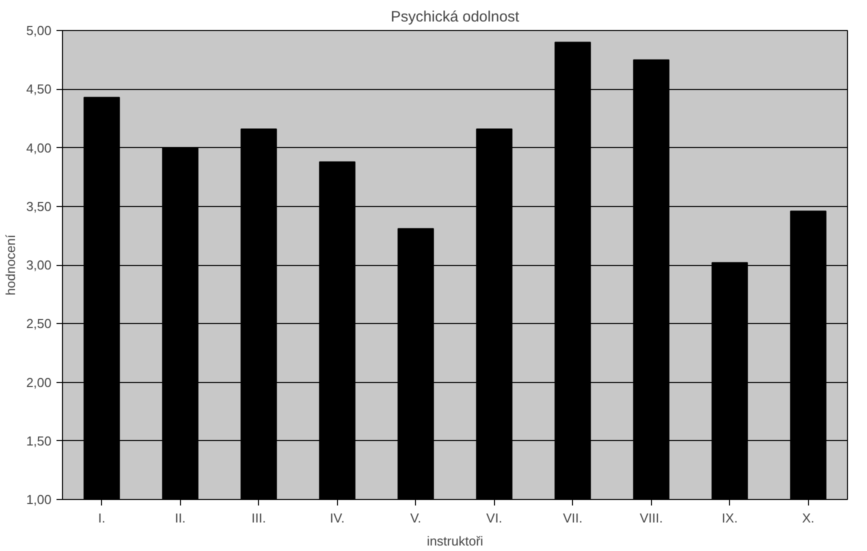 The width and height of the screenshot is (867, 551). What do you see at coordinates (416, 518) in the screenshot?
I see `x-tick-label: V.` at bounding box center [416, 518].